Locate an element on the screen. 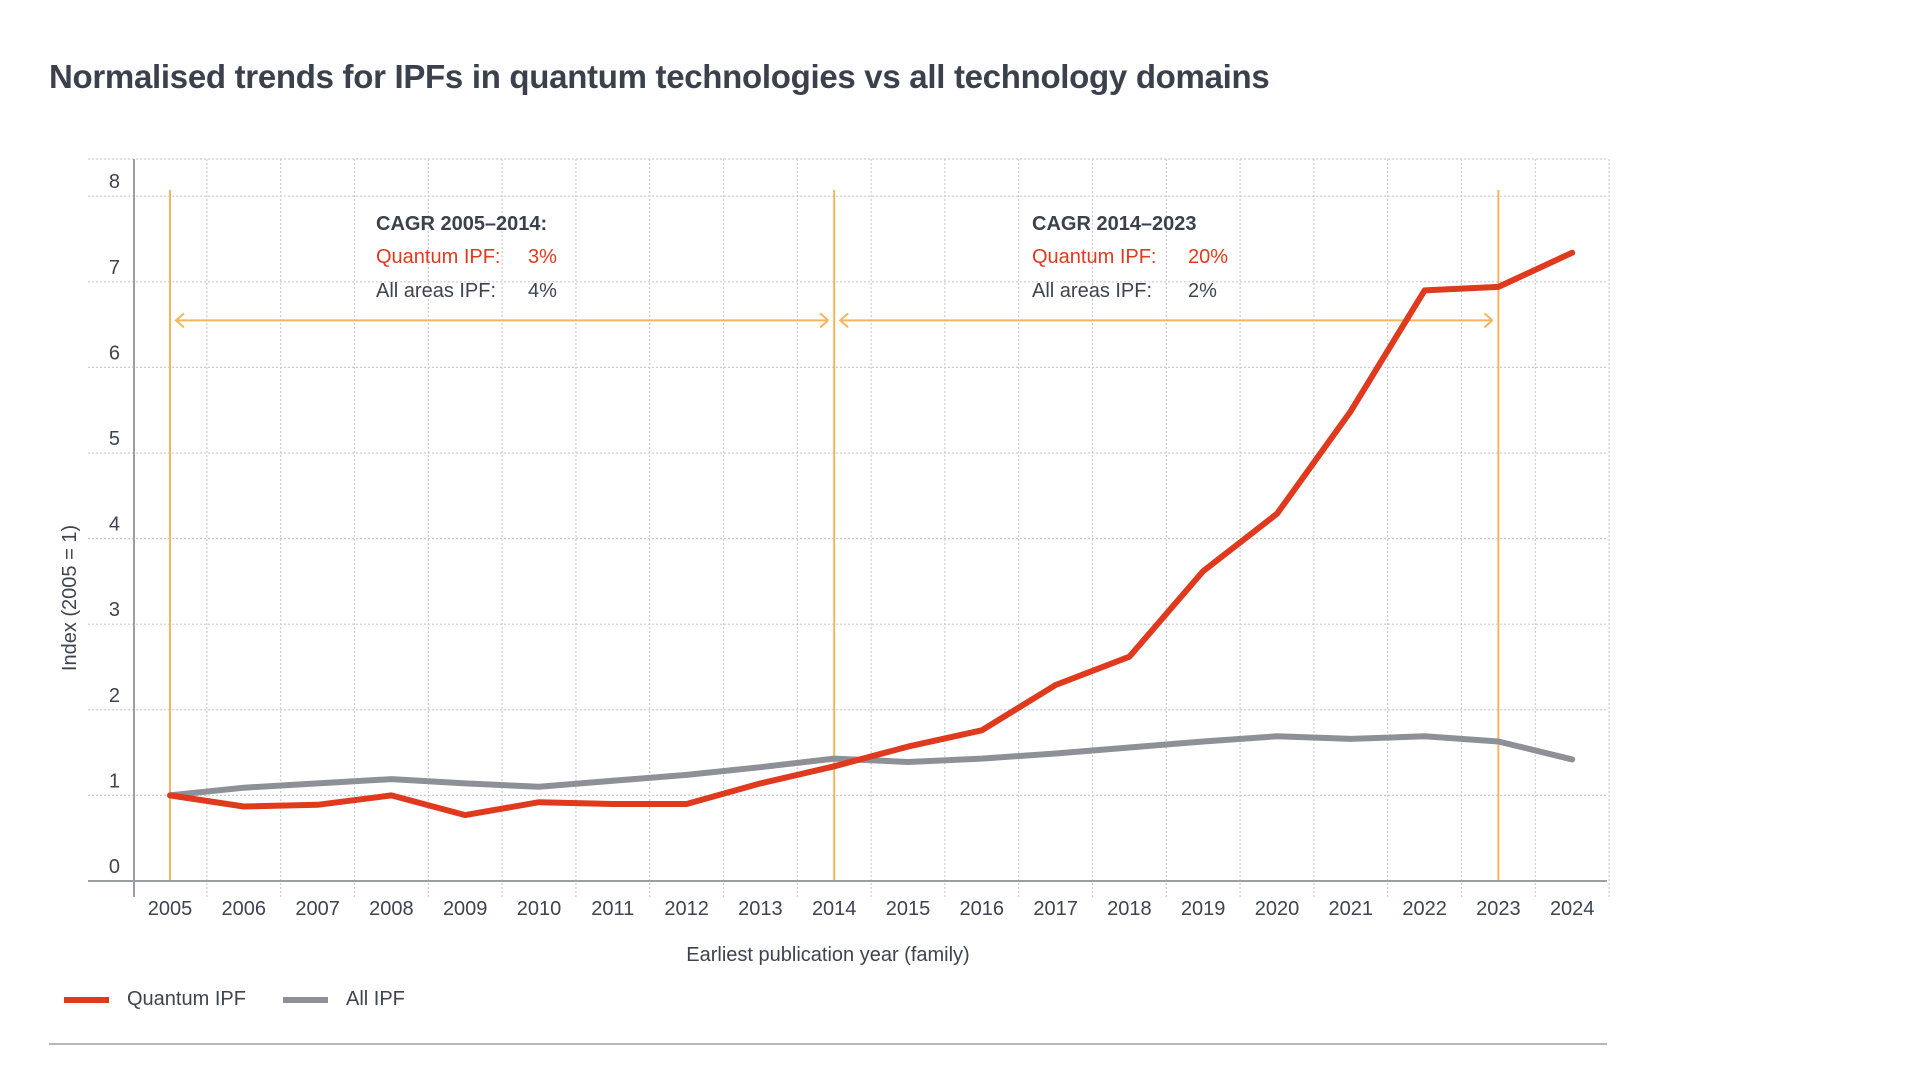 Image resolution: width=1920 pixels, height=1080 pixels. cagr-heading: CAGR 2014–2023 is located at coordinates (1114, 224).